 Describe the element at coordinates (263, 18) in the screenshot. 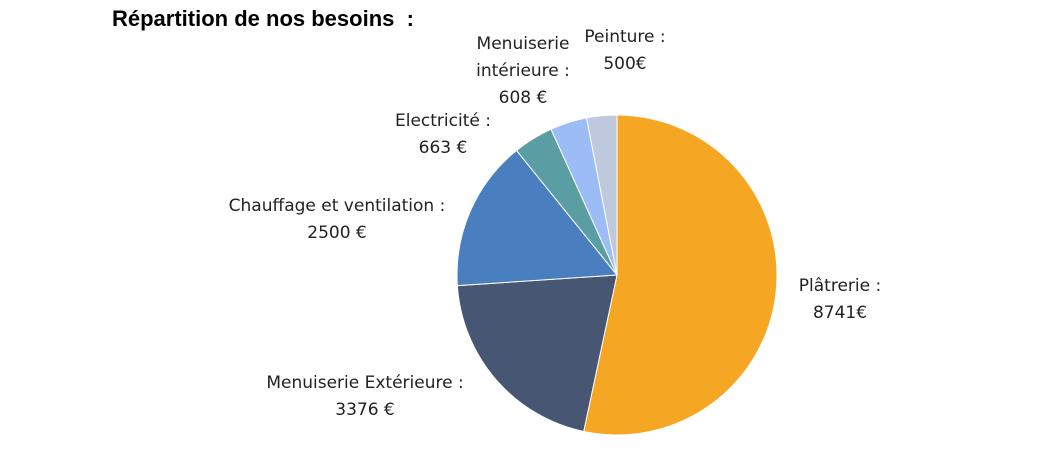

I see `chart-title: Répartition de nos besoins :` at that location.